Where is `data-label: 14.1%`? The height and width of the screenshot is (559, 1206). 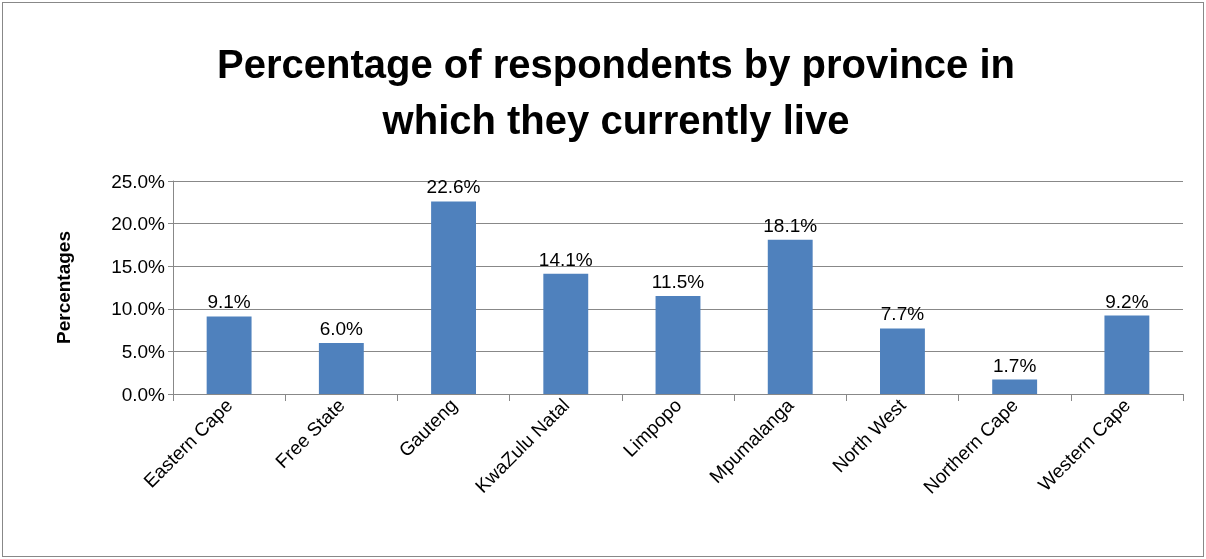 data-label: 14.1% is located at coordinates (565, 259).